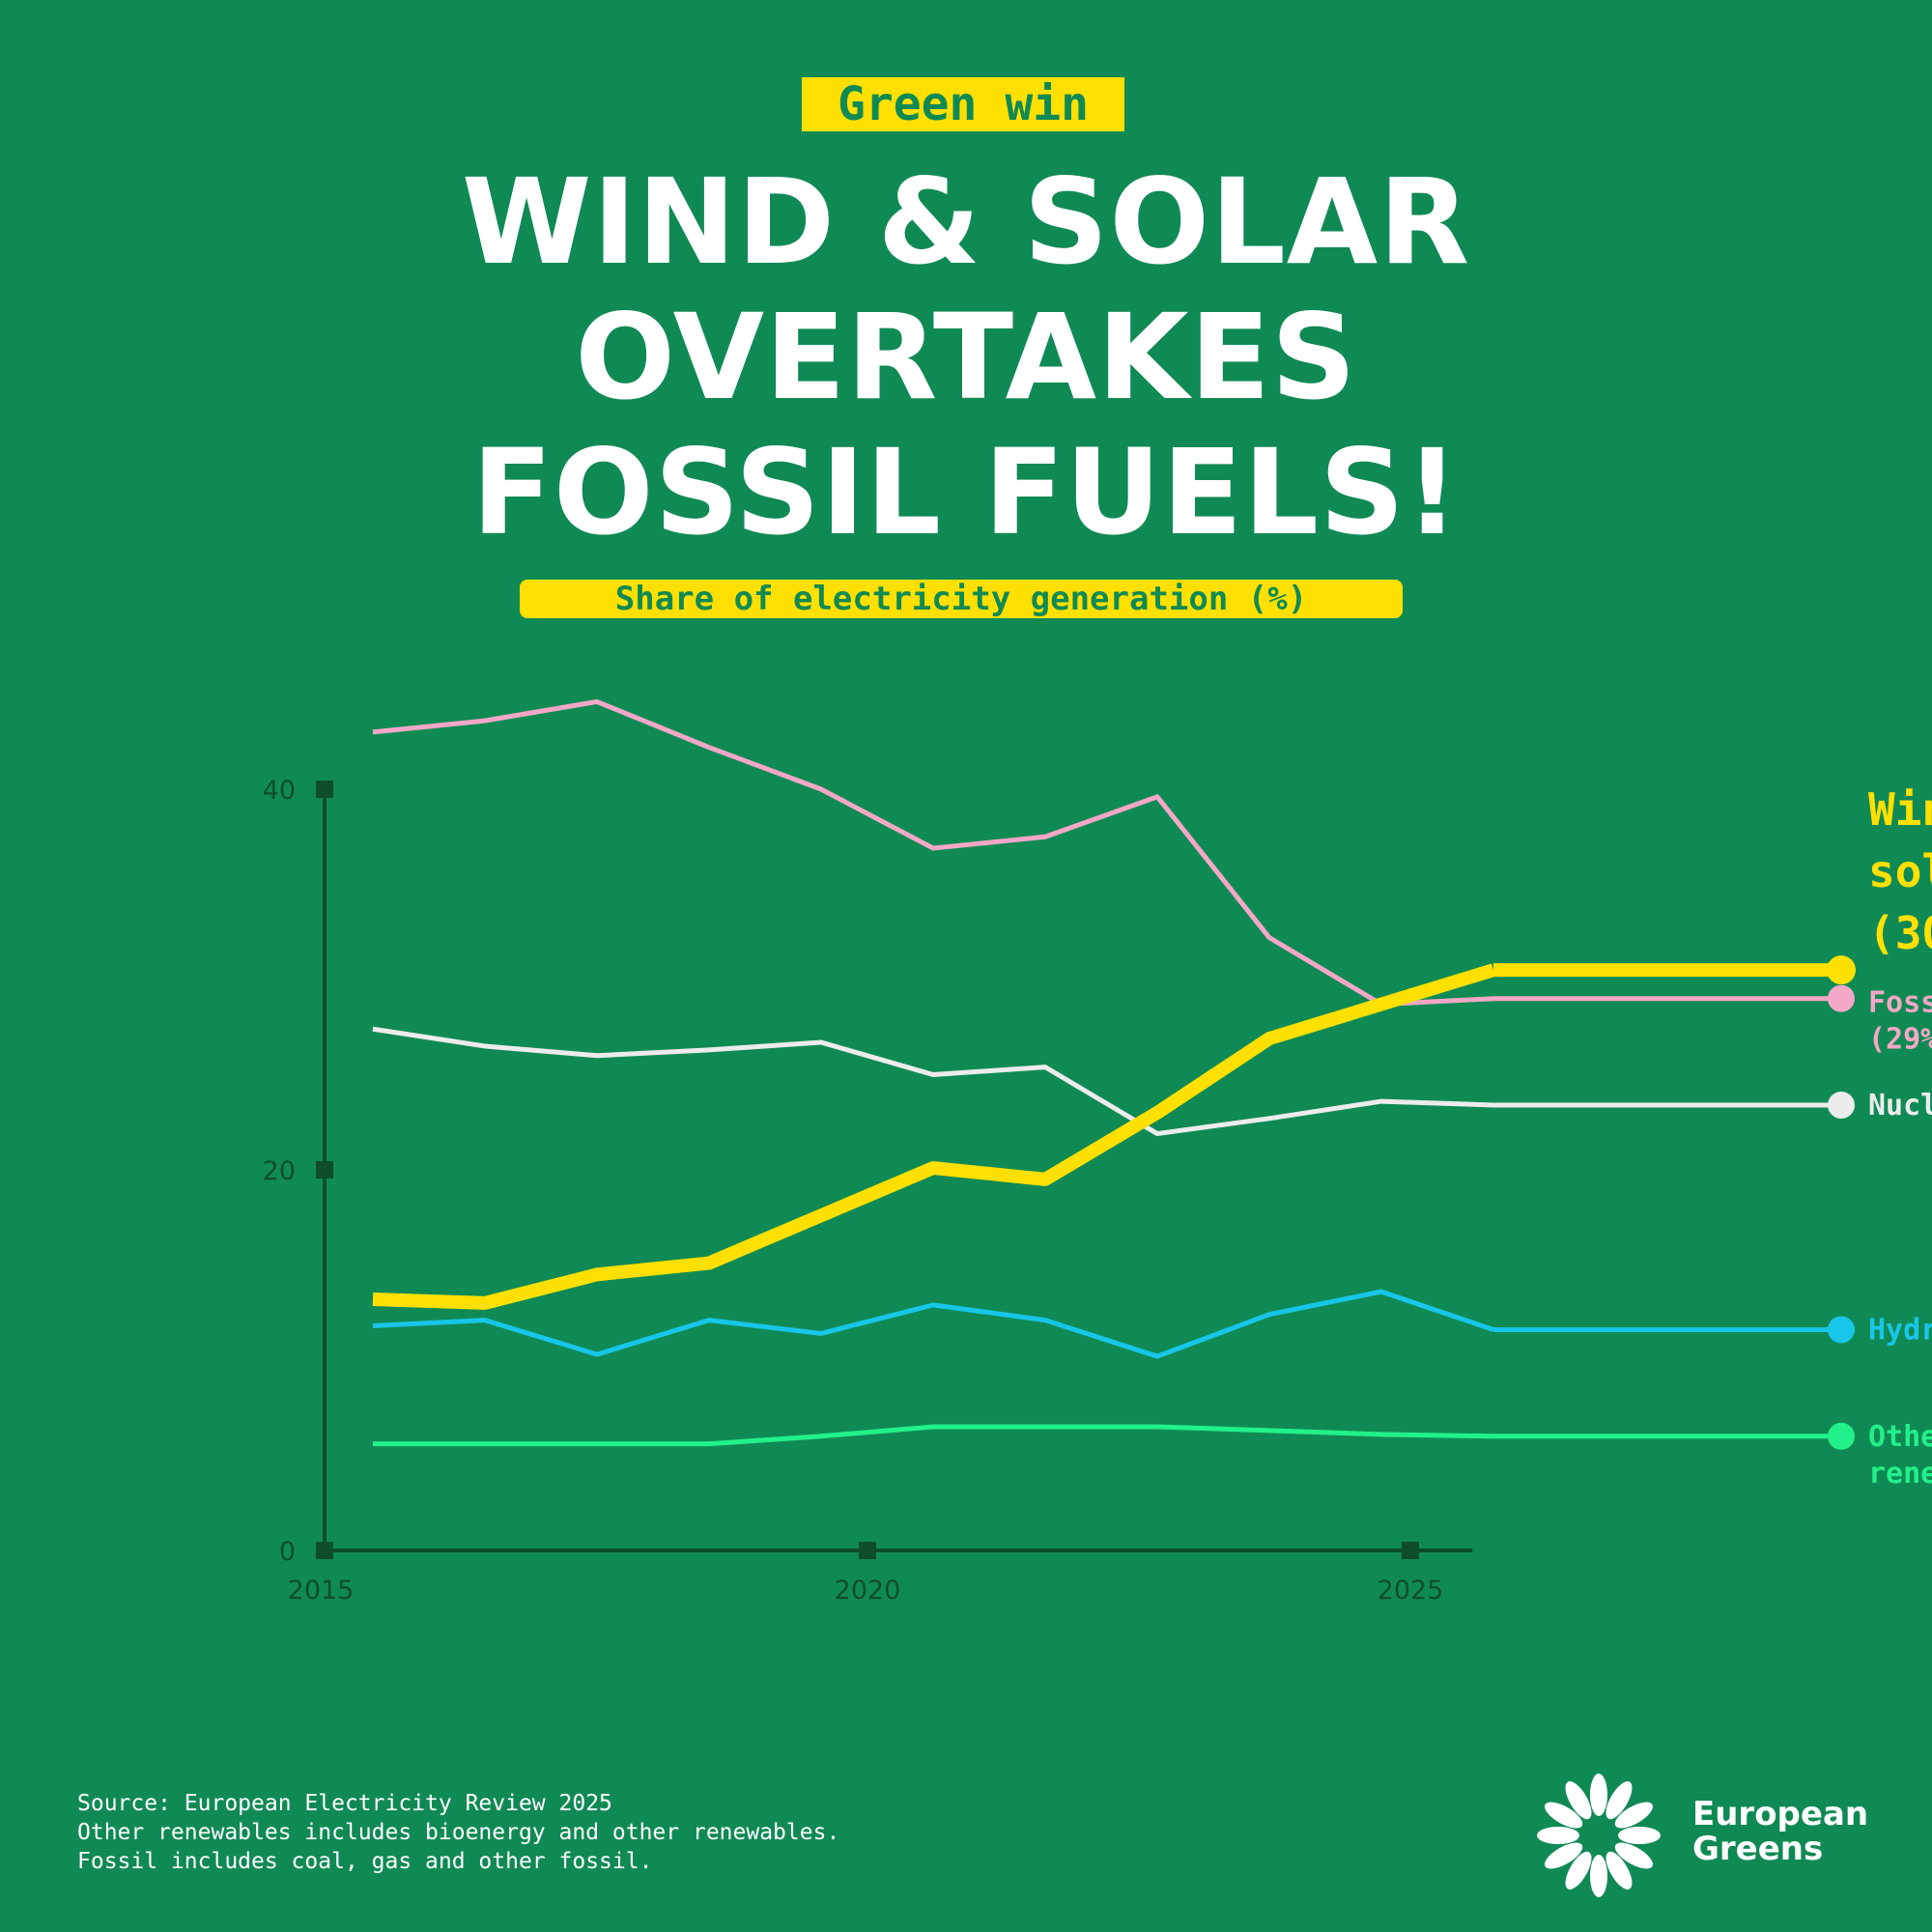 This screenshot has width=1932, height=1932. What do you see at coordinates (1900, 1330) in the screenshot?
I see `series-label-hydro: Hydro` at bounding box center [1900, 1330].